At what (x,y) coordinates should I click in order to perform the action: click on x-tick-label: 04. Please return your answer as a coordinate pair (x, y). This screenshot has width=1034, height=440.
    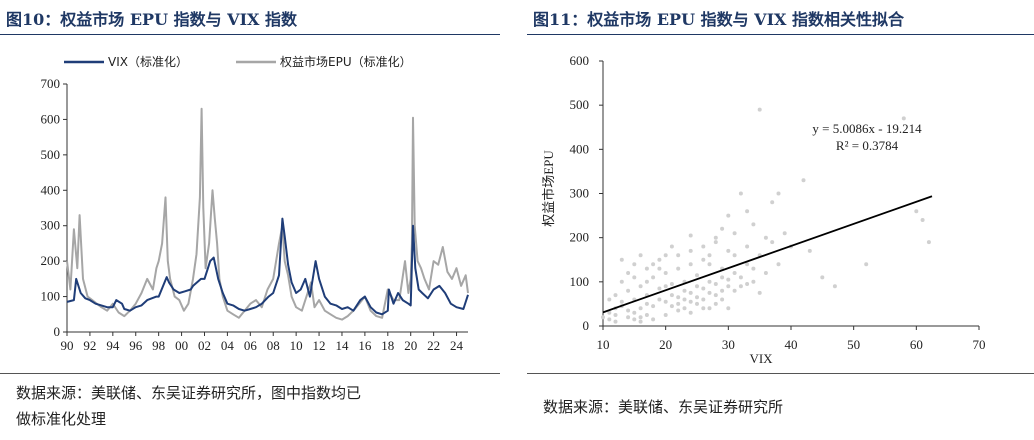
    Looking at the image, I should click on (228, 345).